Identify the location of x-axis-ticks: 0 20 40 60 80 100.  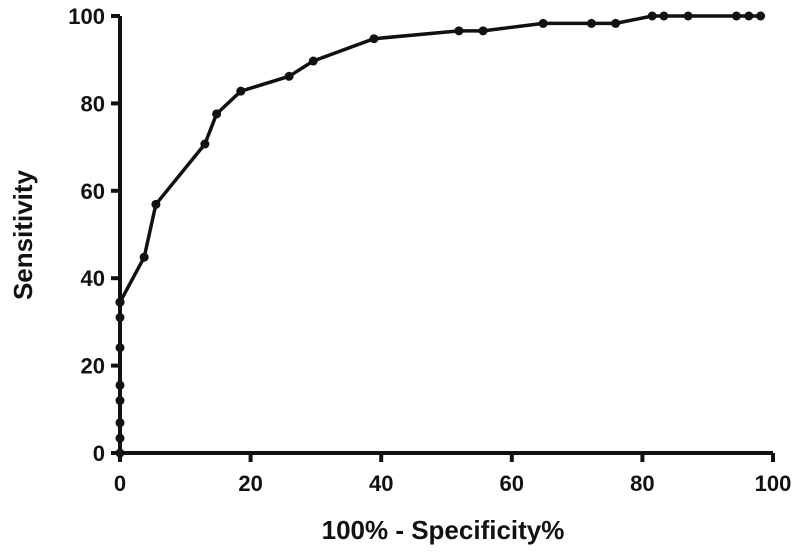
(452, 474).